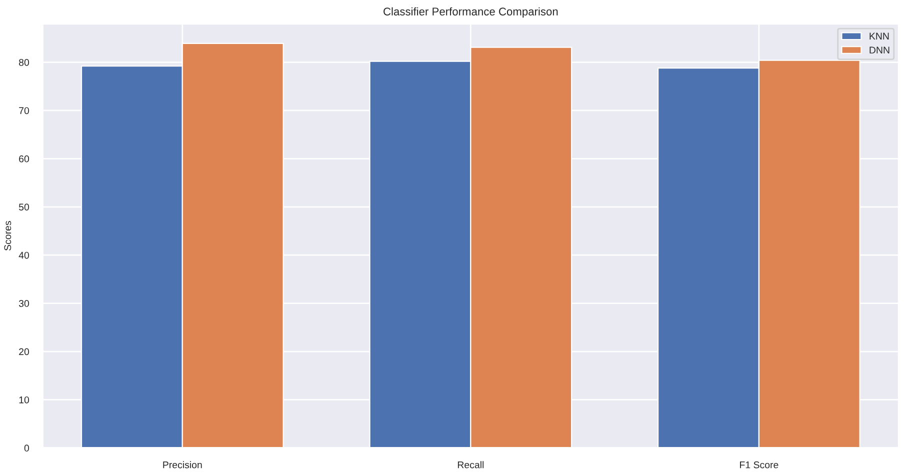  Describe the element at coordinates (471, 12) in the screenshot. I see `chart-title: Classifier Performance Comparison` at that location.